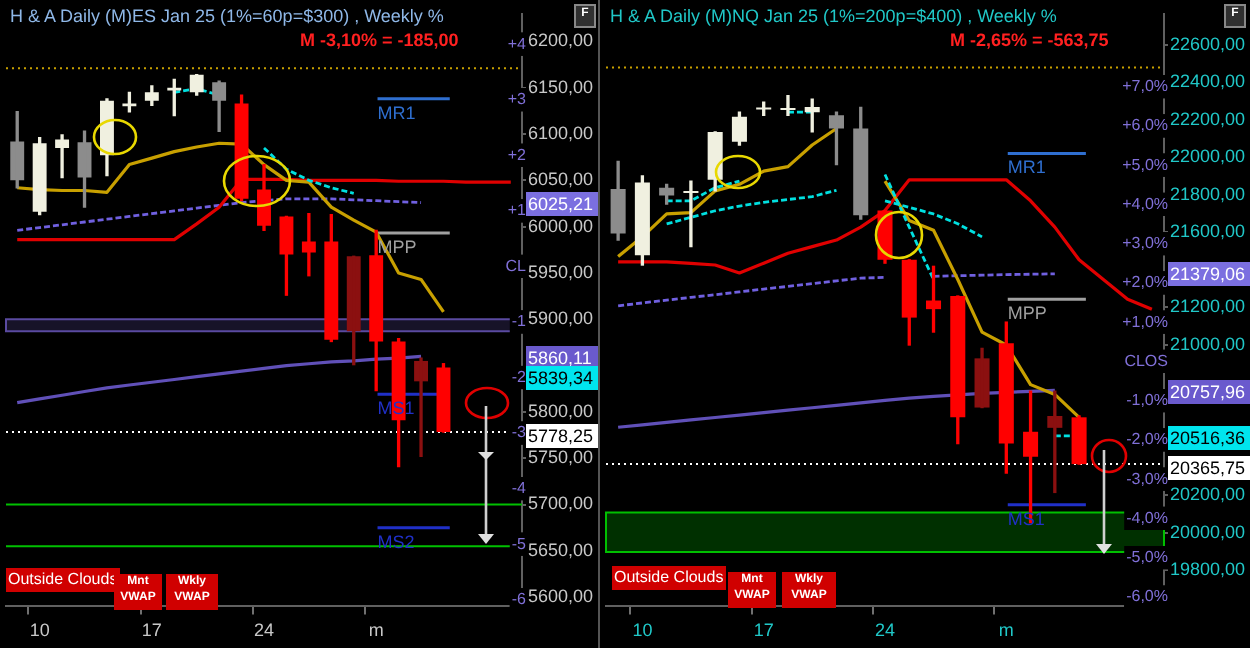 The image size is (1250, 648). Describe the element at coordinates (561, 86) in the screenshot. I see `y-tick-label: 6150,00` at that location.